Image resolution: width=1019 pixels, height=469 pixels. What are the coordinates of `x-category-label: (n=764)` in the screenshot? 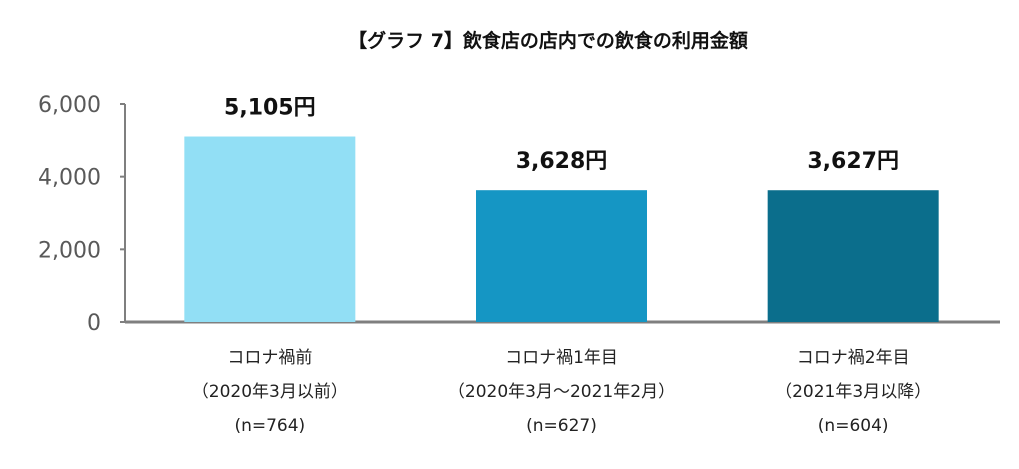 It's located at (269, 426).